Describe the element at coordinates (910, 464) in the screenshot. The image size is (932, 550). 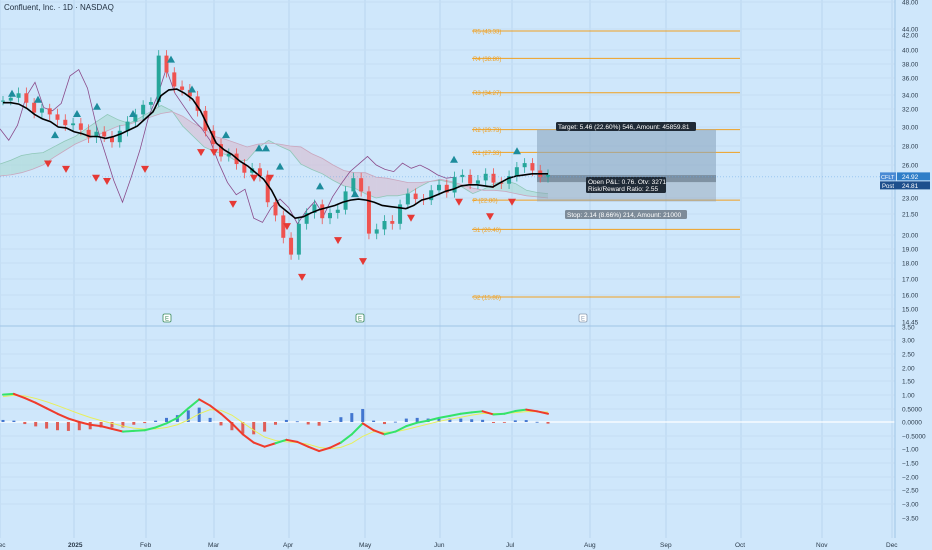
I see `macd-axis-tick: −1.50` at that location.